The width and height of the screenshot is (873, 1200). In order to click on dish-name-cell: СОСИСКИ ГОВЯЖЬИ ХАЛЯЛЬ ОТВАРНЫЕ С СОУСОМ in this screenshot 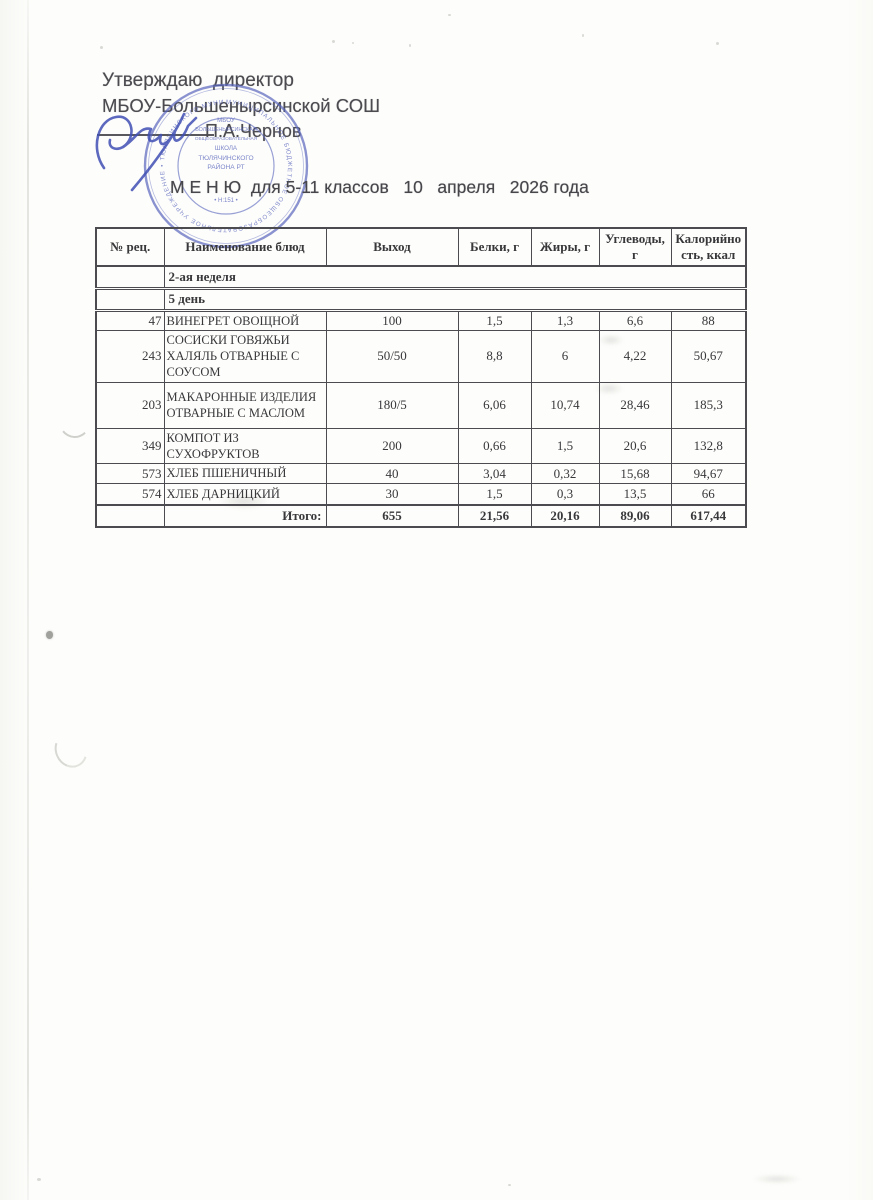, I will do `click(245, 356)`.